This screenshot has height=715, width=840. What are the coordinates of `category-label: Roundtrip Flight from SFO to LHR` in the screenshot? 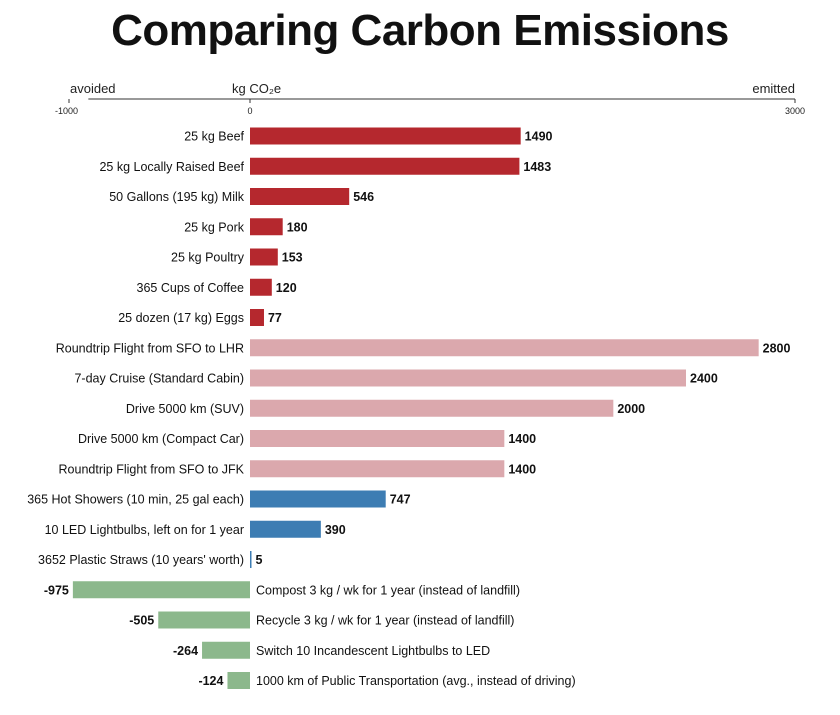 It's located at (150, 348).